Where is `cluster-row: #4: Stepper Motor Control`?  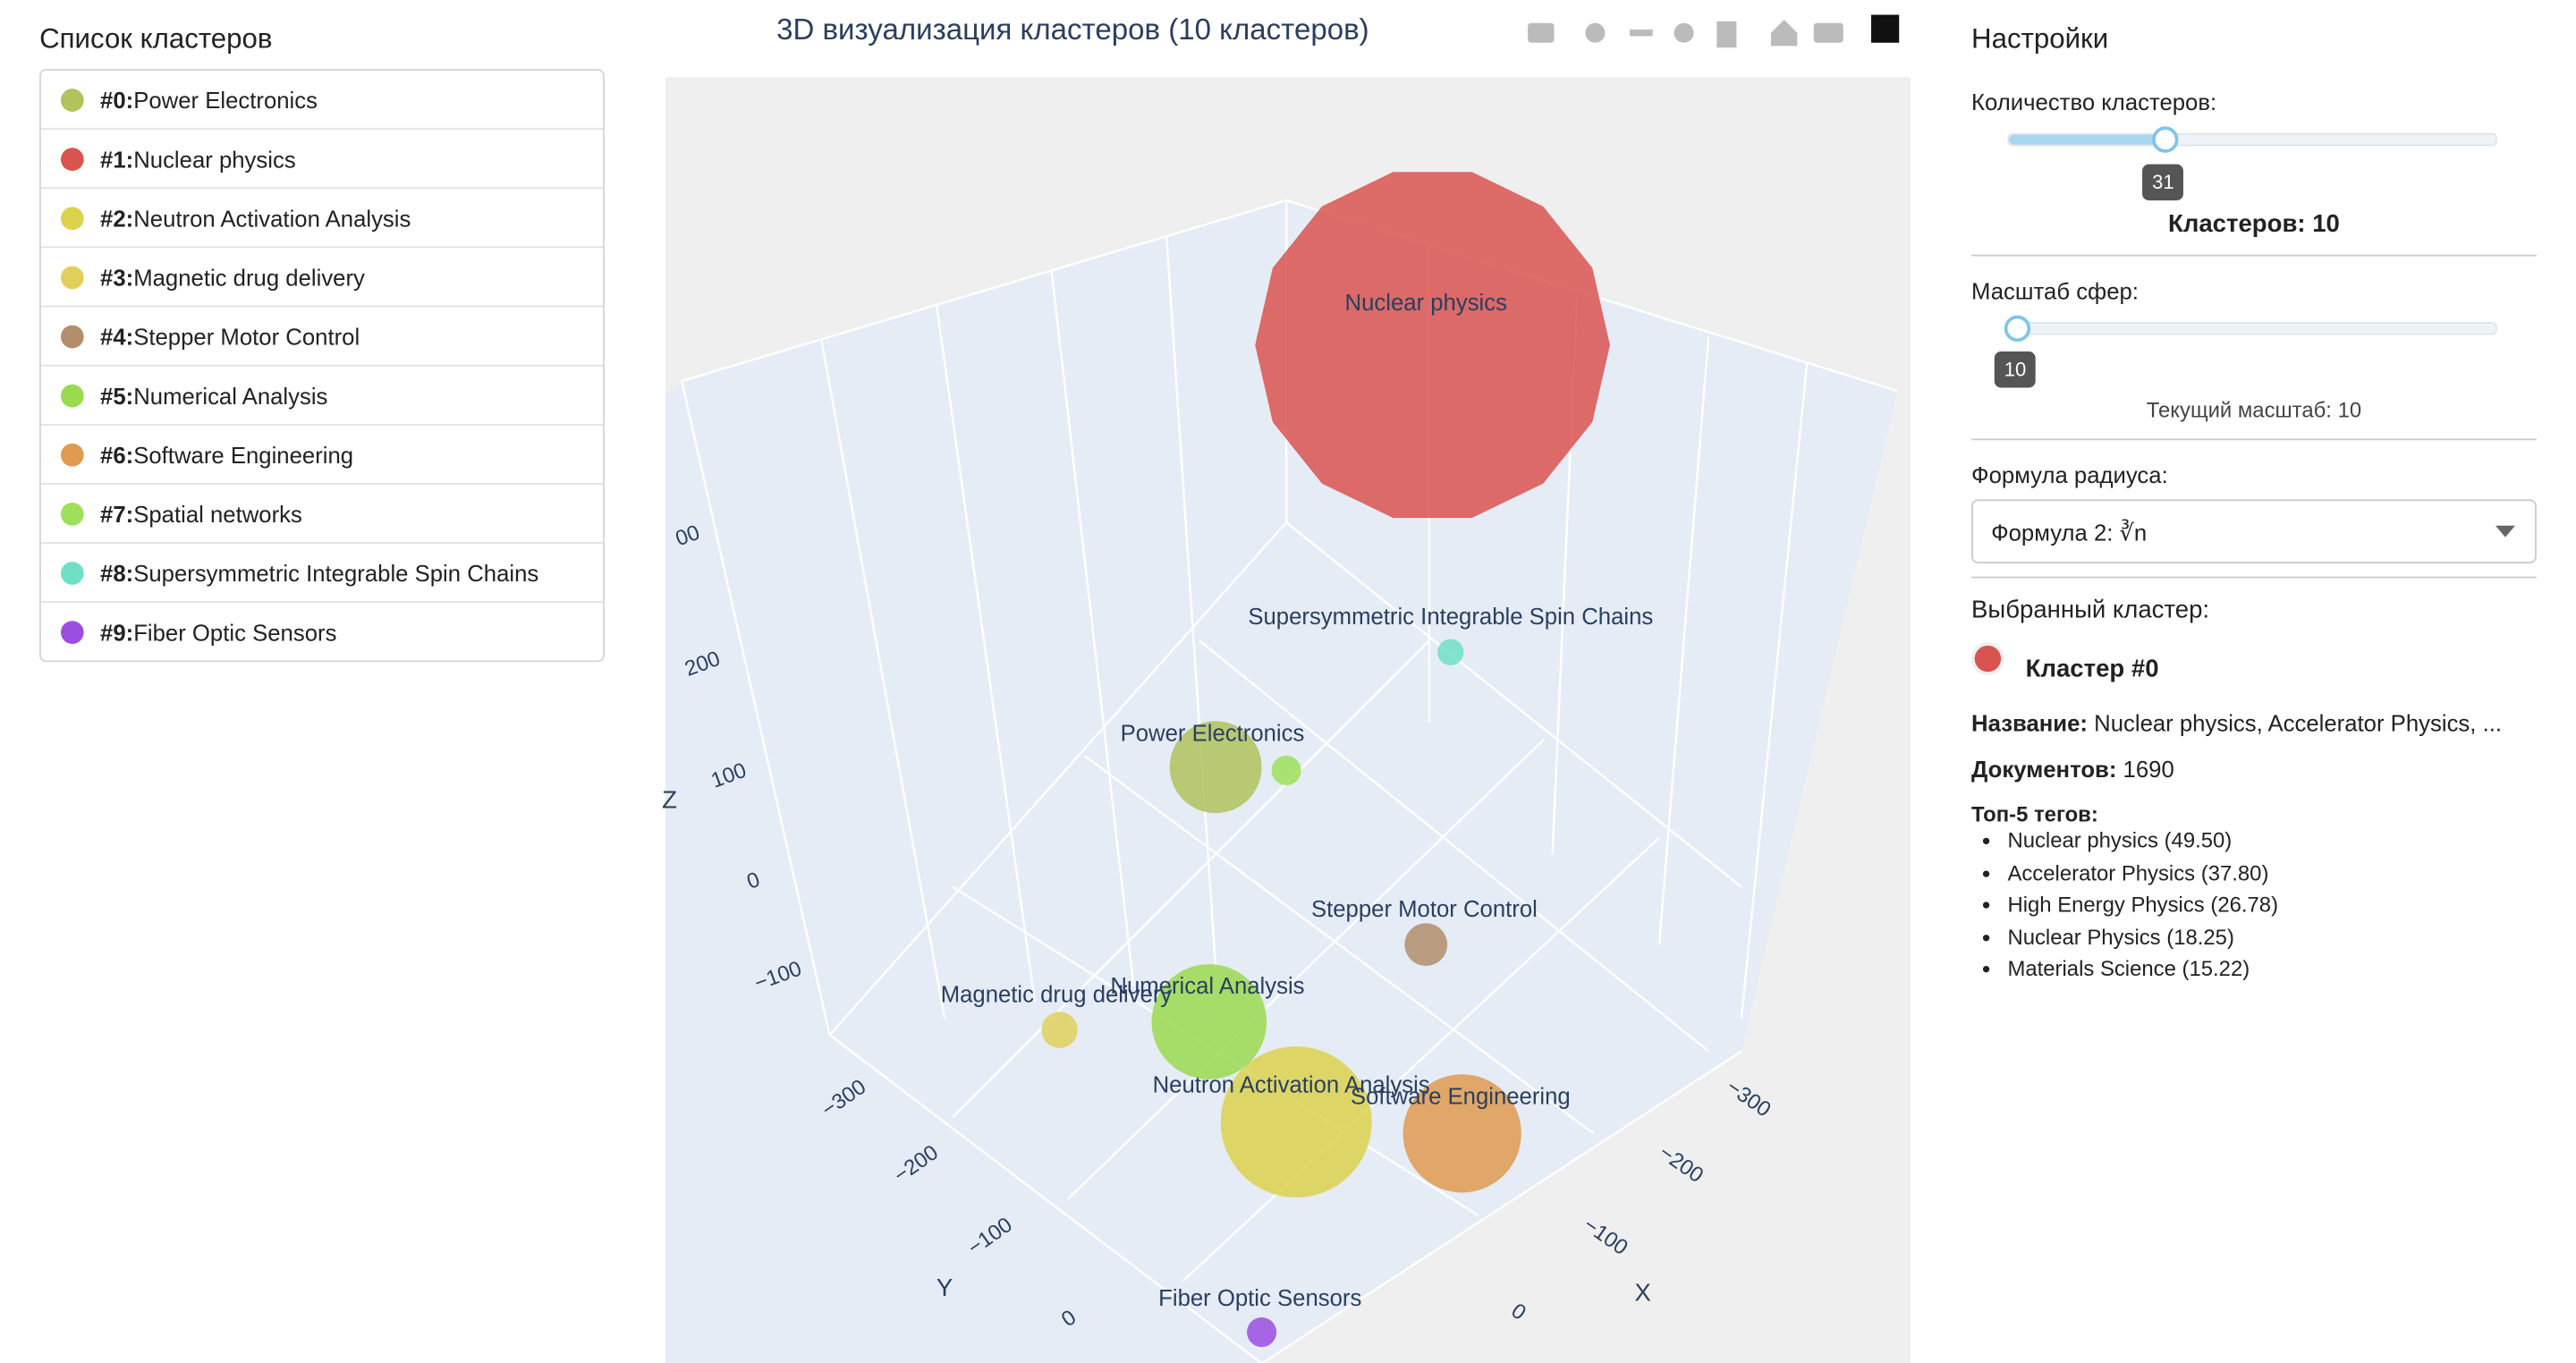 cluster-row: #4: Stepper Motor Control is located at coordinates (322, 337).